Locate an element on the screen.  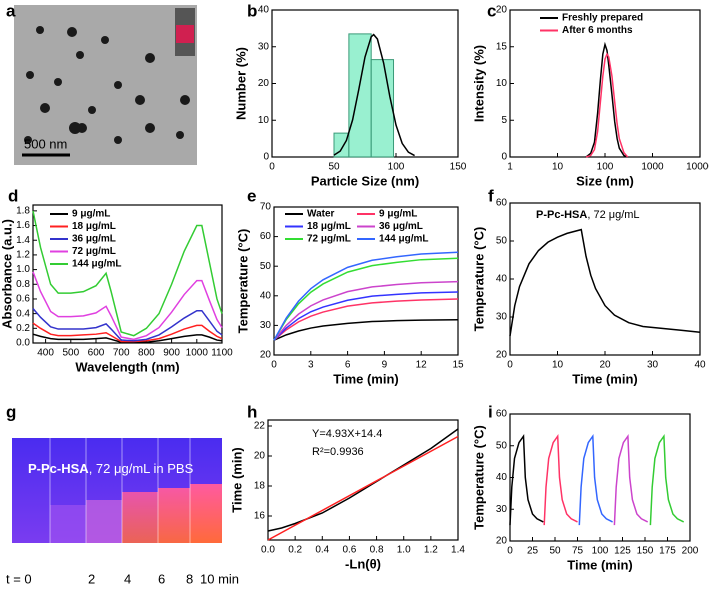
y-tick-label: 1.4 is located at coordinates (23, 240).